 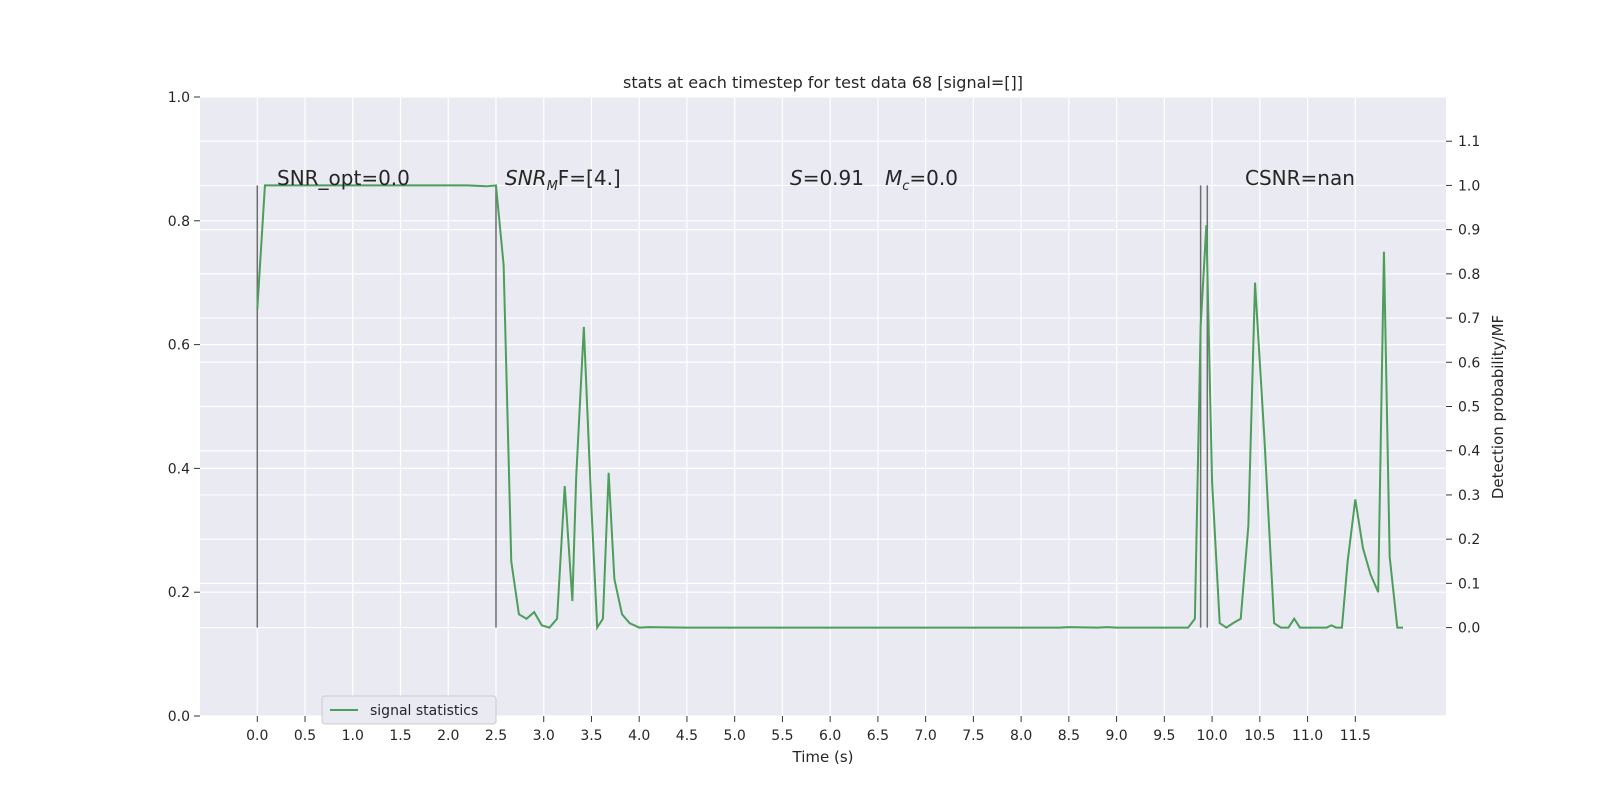 I want to click on x-tick-label: 2.0, so click(x=448, y=736).